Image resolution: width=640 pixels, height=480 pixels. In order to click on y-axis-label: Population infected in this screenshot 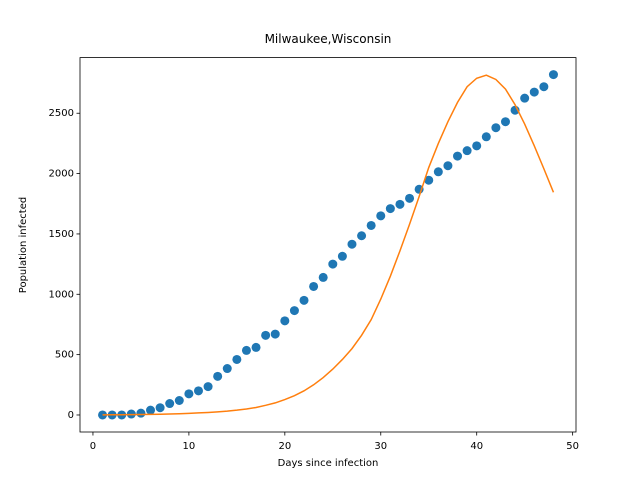, I will do `click(23, 245)`.